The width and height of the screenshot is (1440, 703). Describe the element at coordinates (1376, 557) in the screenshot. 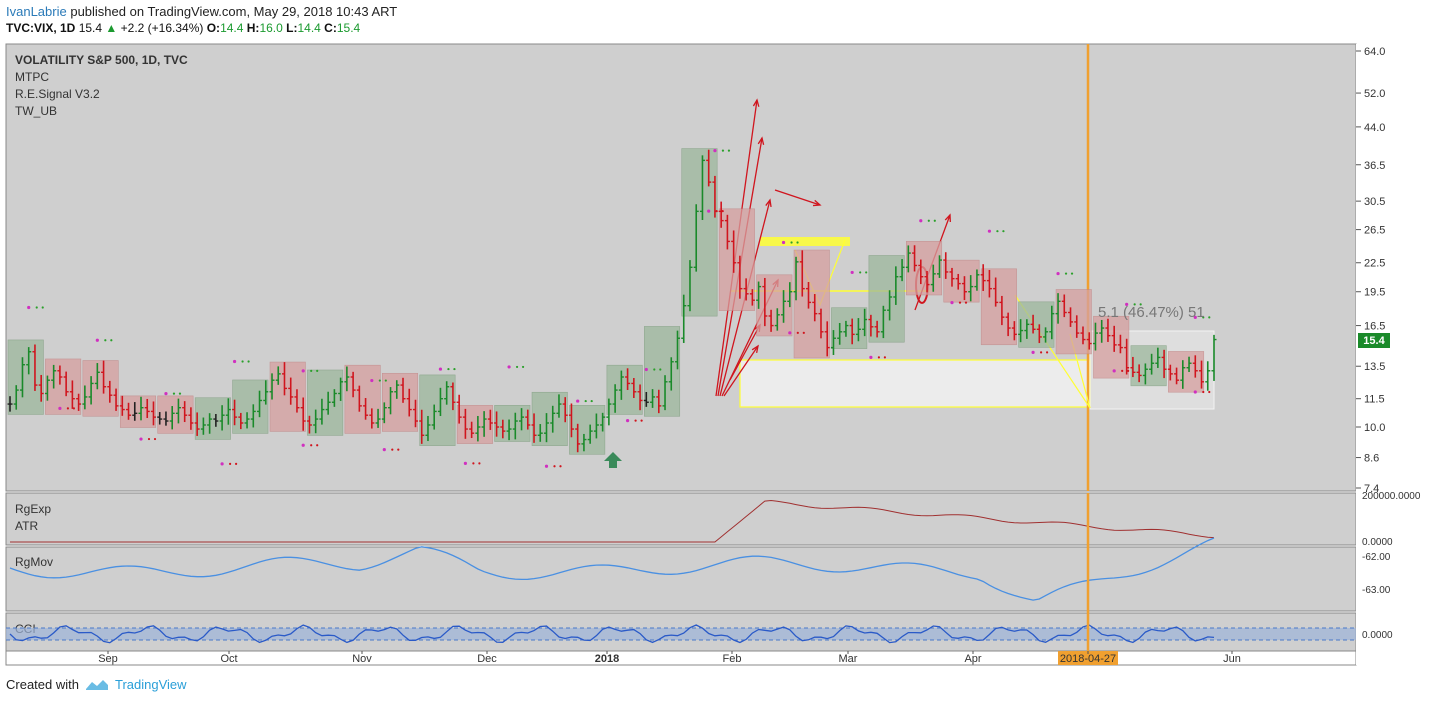

I see `rgmov-axis-top: -62.00` at that location.